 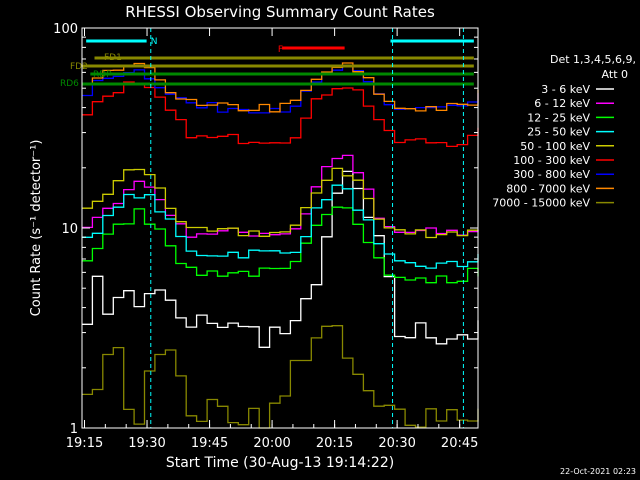 What do you see at coordinates (551, 174) in the screenshot?
I see `legend-label-6: 300 - 800 keV` at bounding box center [551, 174].